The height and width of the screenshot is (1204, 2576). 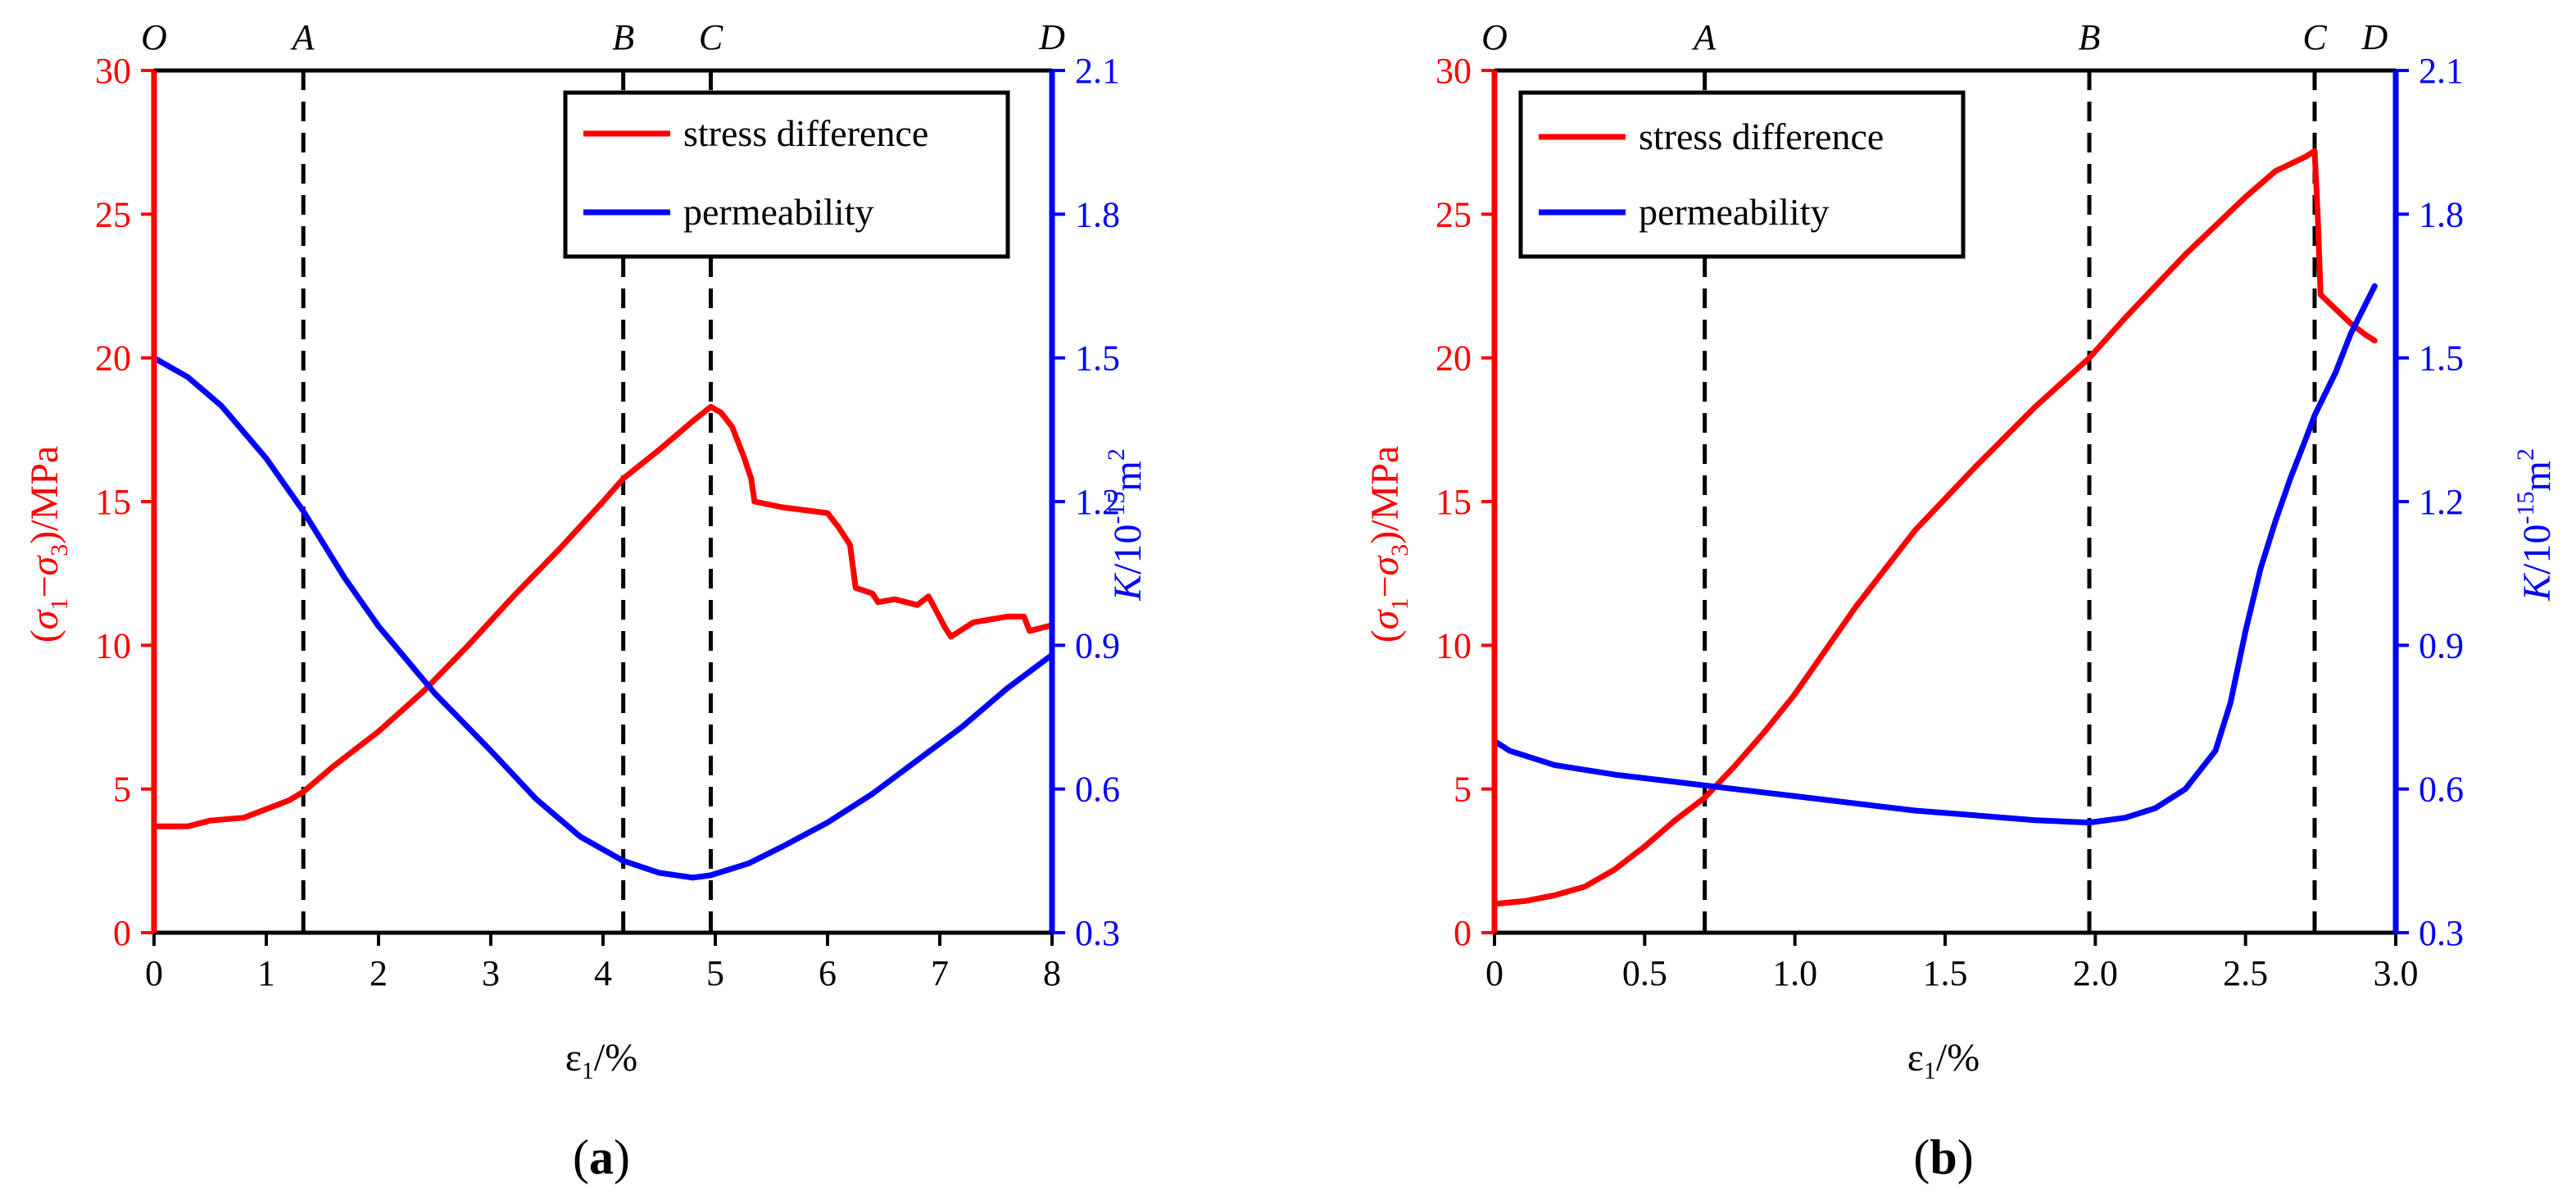 What do you see at coordinates (266, 973) in the screenshot?
I see `x-tick-label: 1` at bounding box center [266, 973].